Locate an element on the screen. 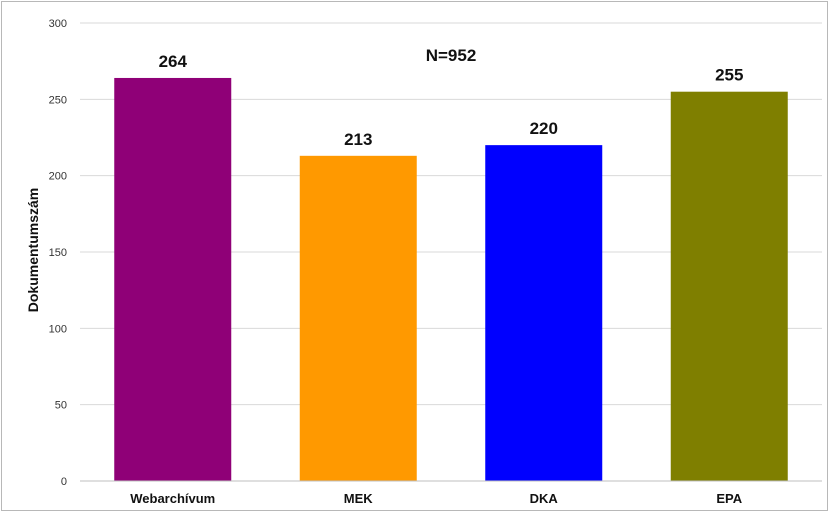  value-label: 220 is located at coordinates (544, 128).